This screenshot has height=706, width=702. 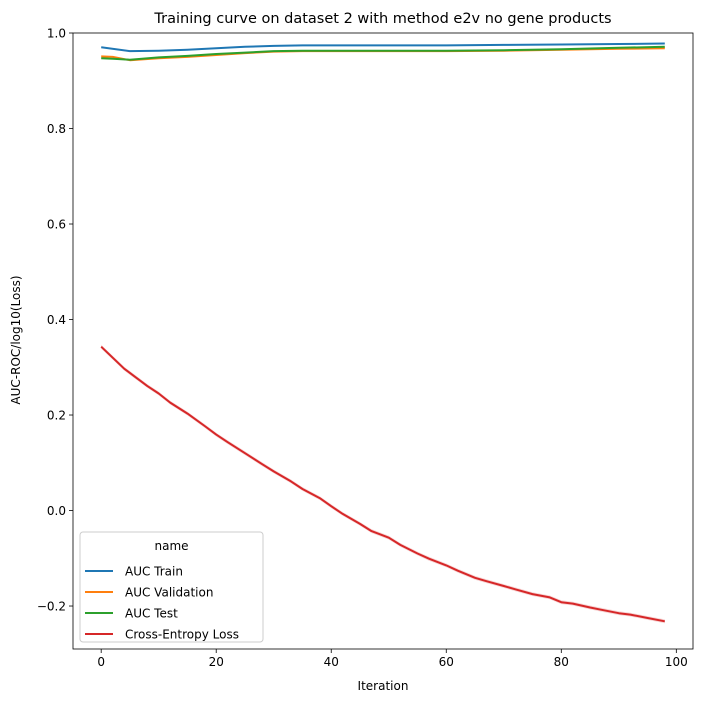 I want to click on x-tick-label: 100, so click(x=676, y=662).